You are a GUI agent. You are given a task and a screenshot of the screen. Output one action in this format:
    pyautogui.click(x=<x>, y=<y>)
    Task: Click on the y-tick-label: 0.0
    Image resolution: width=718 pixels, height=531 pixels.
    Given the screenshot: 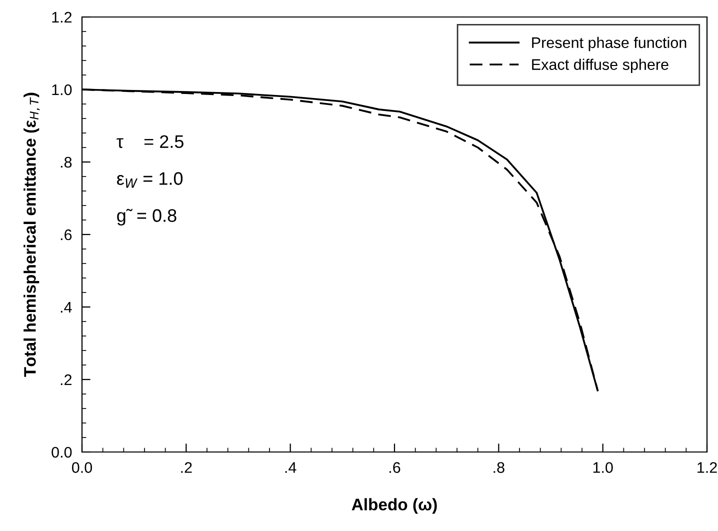 What is the action you would take?
    pyautogui.click(x=62, y=452)
    